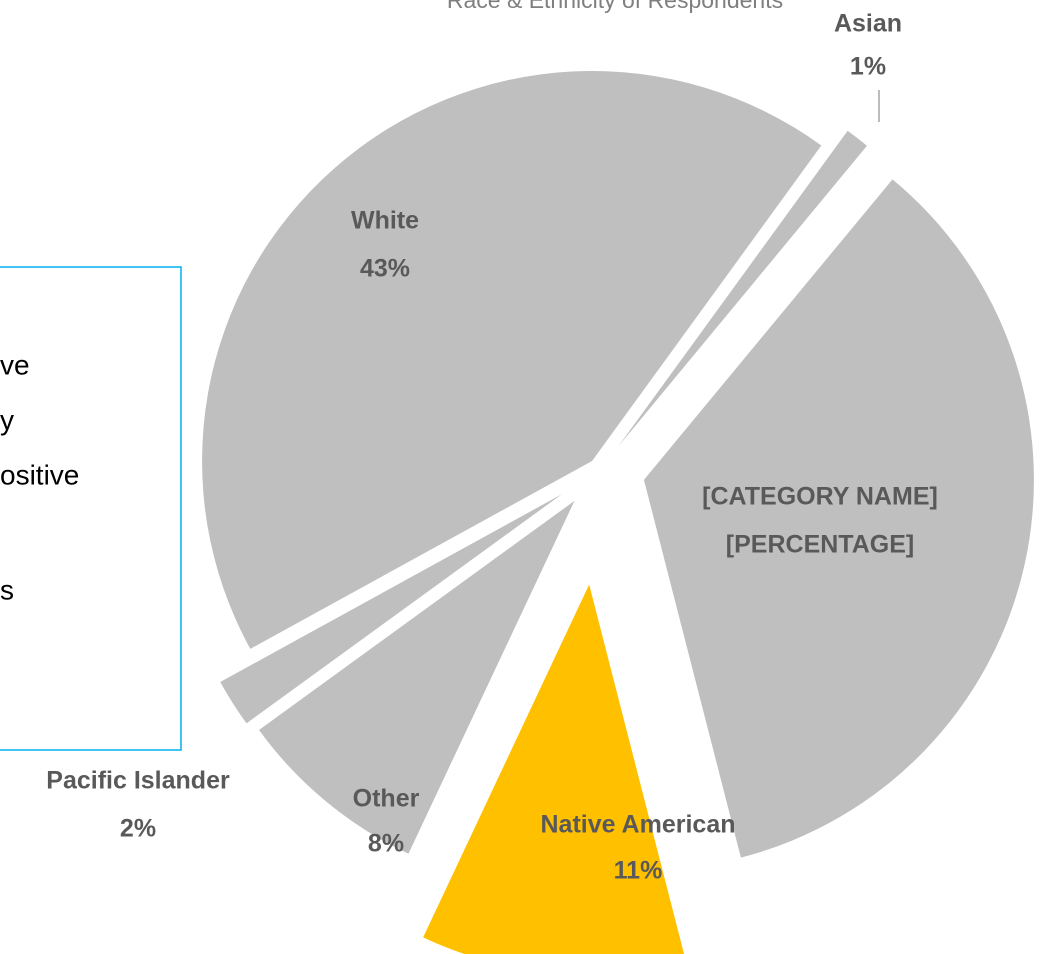 This screenshot has height=954, width=1046. What do you see at coordinates (386, 799) in the screenshot?
I see `slice-label: Other` at bounding box center [386, 799].